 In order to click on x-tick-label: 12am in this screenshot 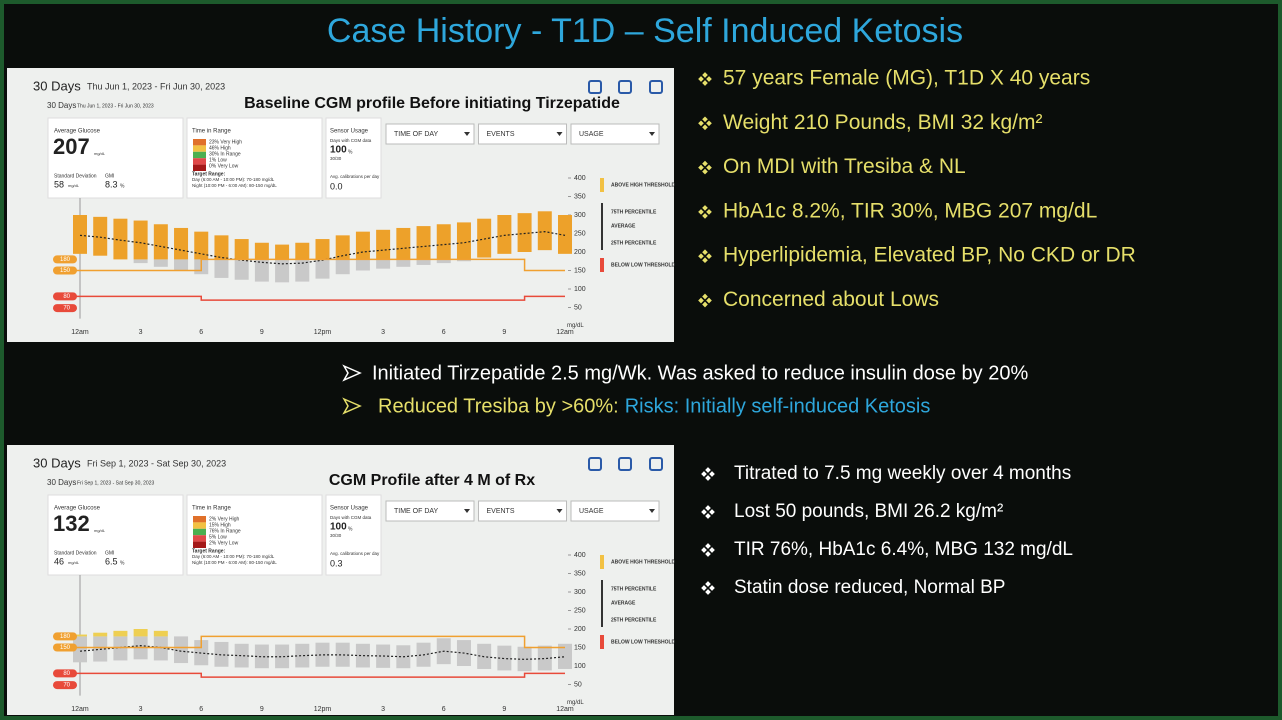, I will do `click(565, 332)`.